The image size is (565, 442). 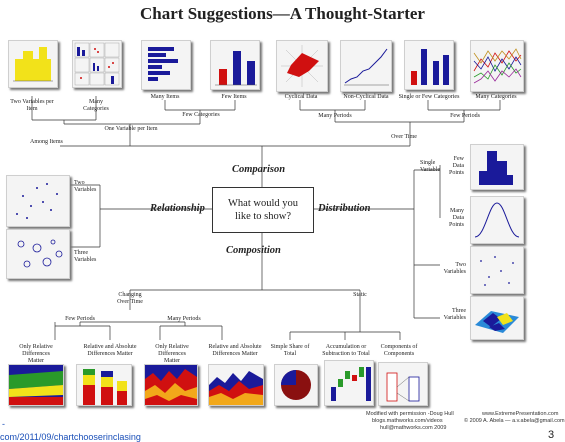 I want to click on thumb-stacked-100-with-subcomponents, so click(x=403, y=384).